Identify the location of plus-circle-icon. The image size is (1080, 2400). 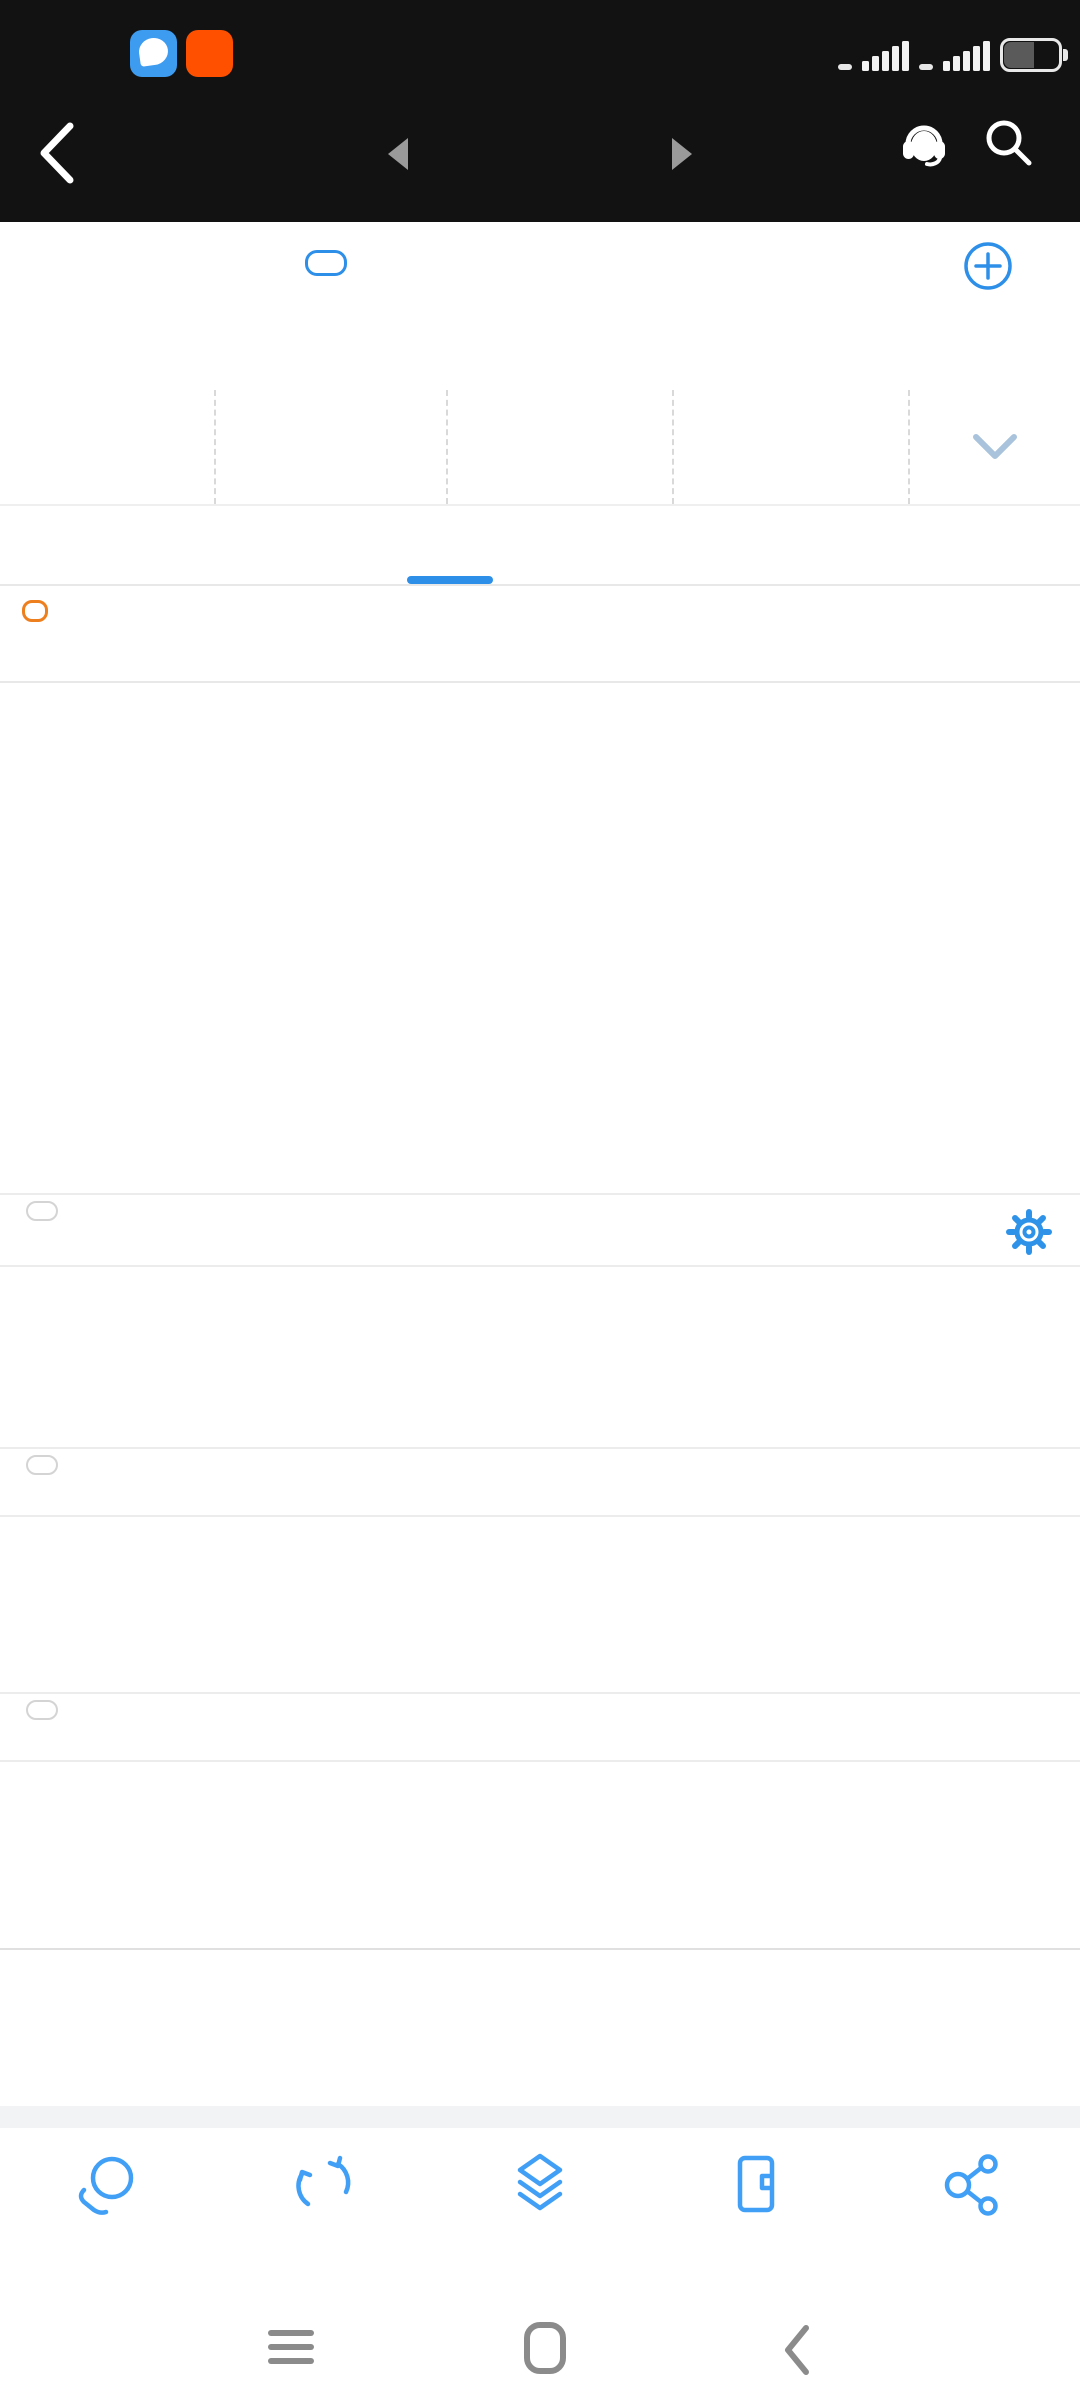
(988, 266).